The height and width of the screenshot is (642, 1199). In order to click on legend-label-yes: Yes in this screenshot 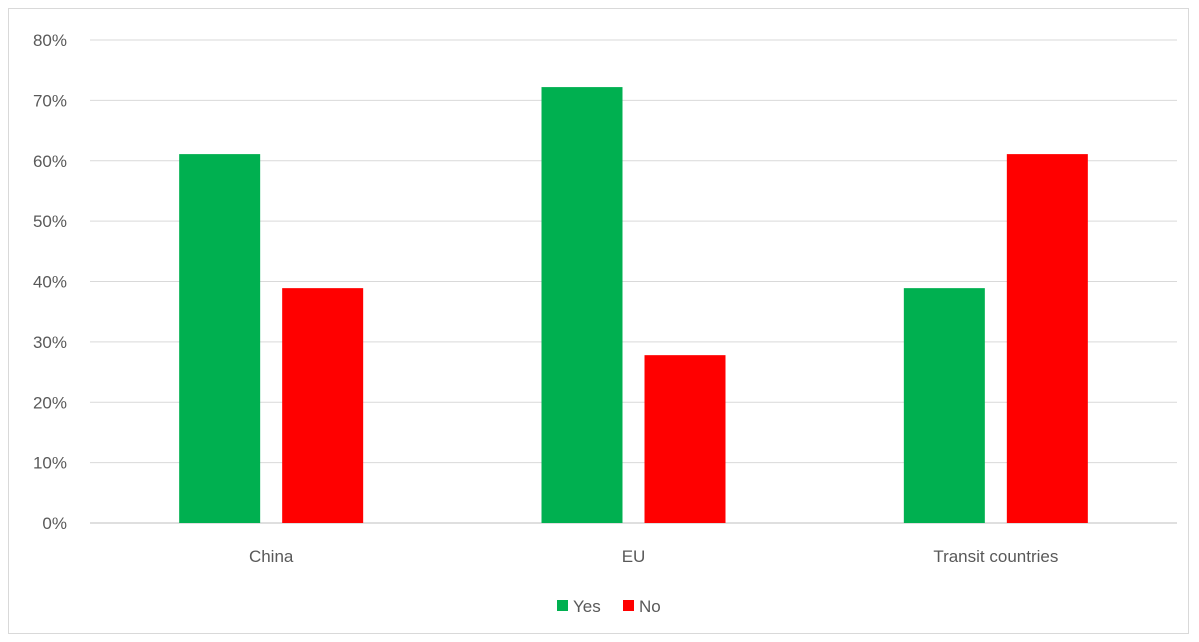, I will do `click(587, 606)`.